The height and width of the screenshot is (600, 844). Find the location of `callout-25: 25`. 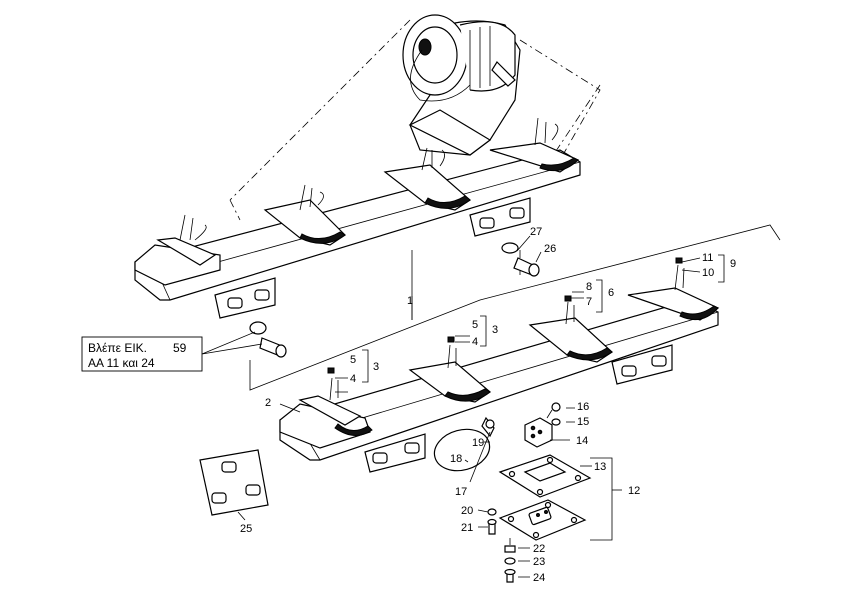

callout-25: 25 is located at coordinates (246, 529).